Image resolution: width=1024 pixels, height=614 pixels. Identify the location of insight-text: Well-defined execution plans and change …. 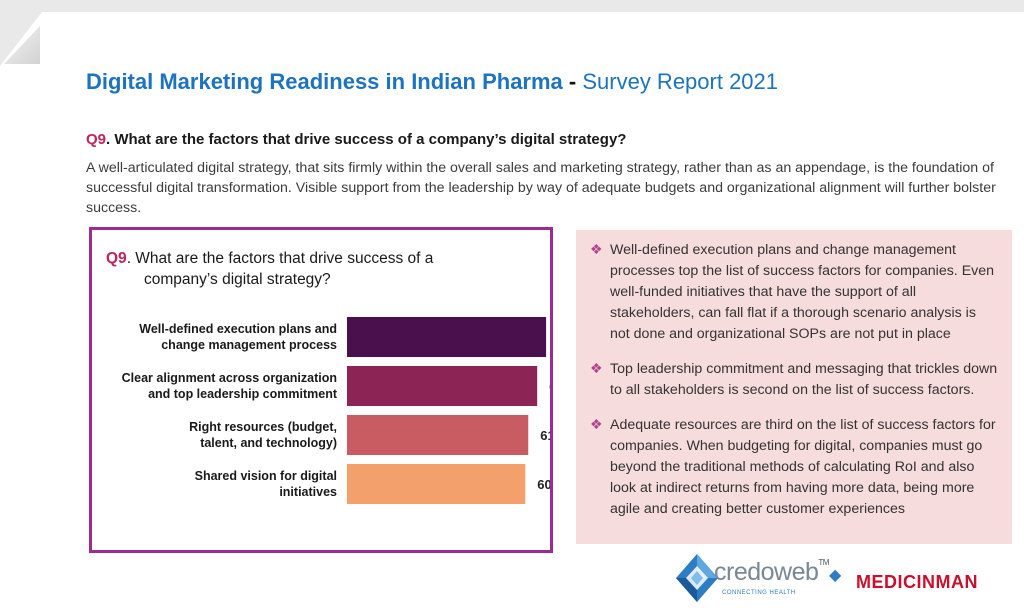
(802, 292).